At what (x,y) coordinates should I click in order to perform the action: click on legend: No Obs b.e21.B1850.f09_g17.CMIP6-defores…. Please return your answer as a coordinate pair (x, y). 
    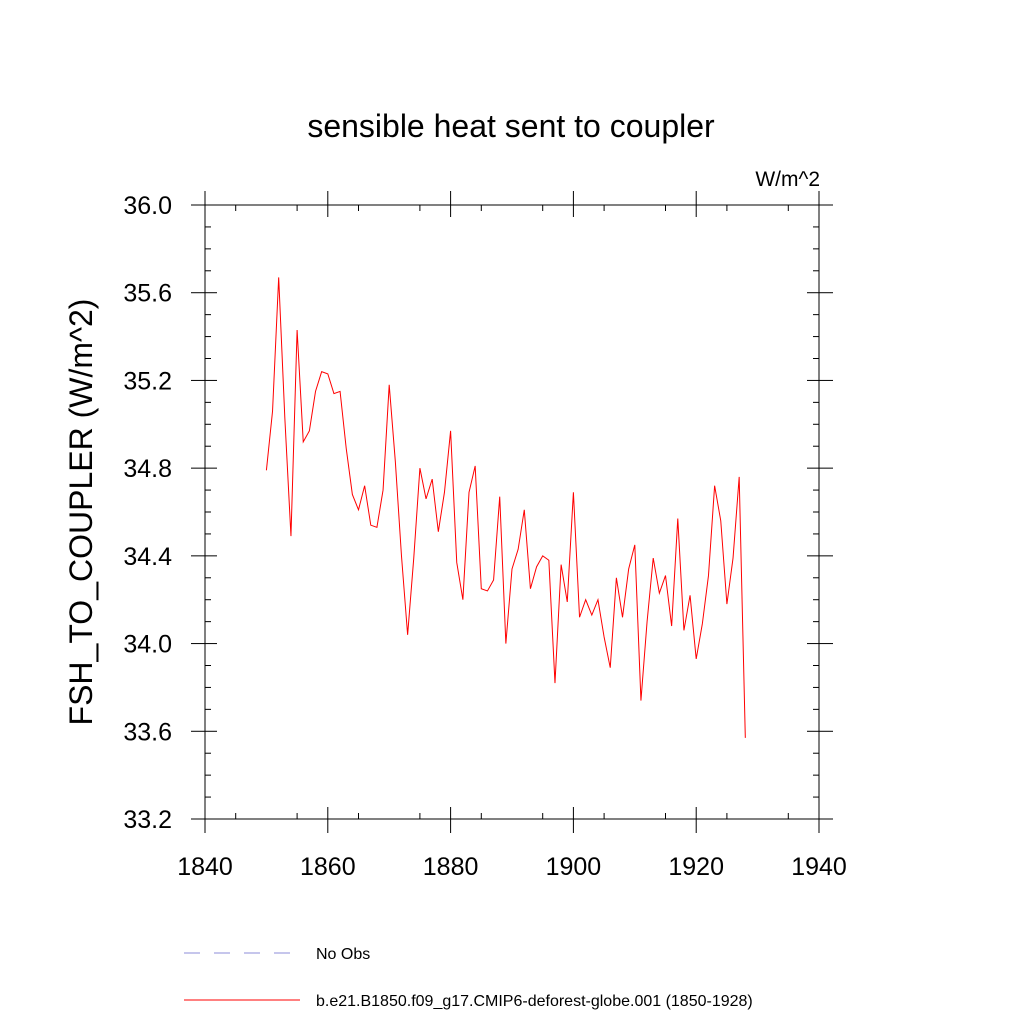
    Looking at the image, I should click on (468, 978).